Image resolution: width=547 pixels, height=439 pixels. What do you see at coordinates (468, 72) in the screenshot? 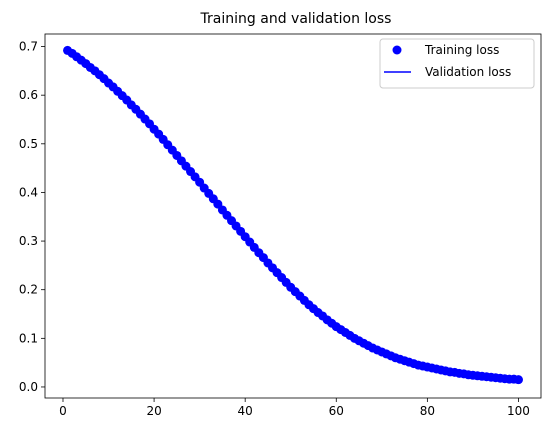
I see `legend-label-validation: Validation loss` at bounding box center [468, 72].